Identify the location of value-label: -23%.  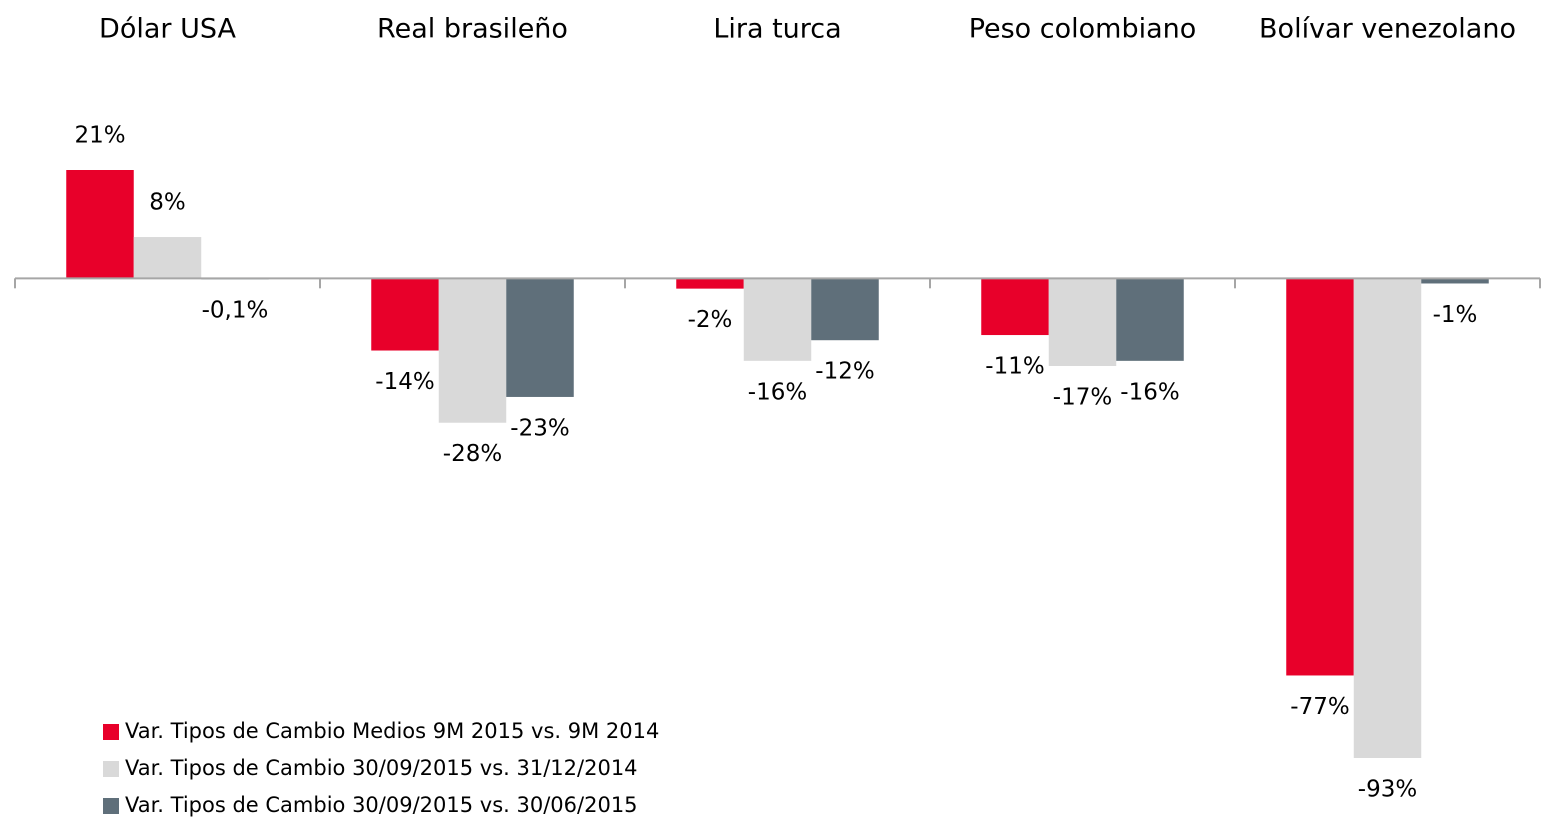
(539, 428).